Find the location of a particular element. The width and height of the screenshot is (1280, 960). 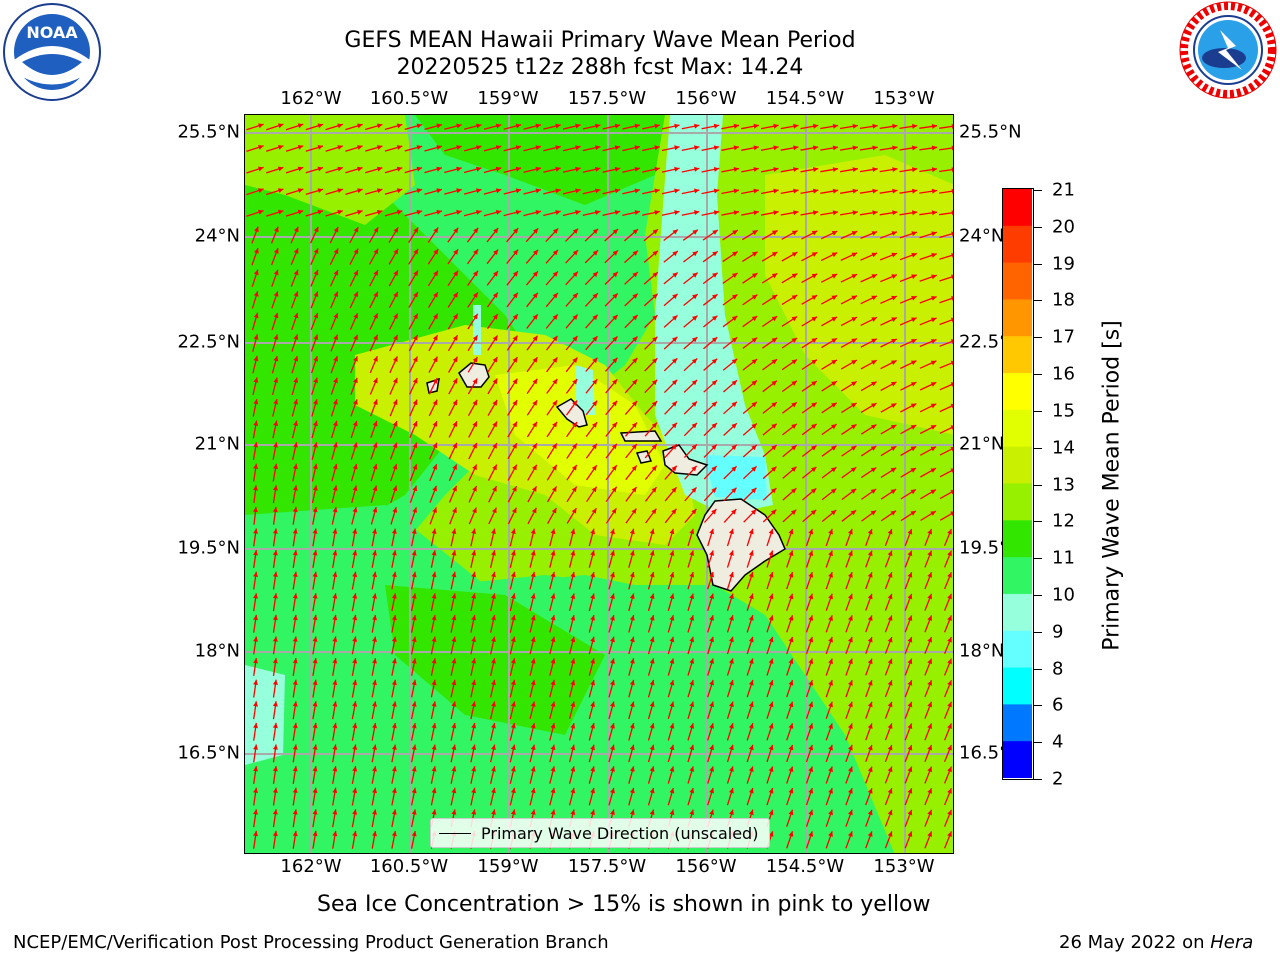

lat-tick-left: 18°N is located at coordinates (217, 651).